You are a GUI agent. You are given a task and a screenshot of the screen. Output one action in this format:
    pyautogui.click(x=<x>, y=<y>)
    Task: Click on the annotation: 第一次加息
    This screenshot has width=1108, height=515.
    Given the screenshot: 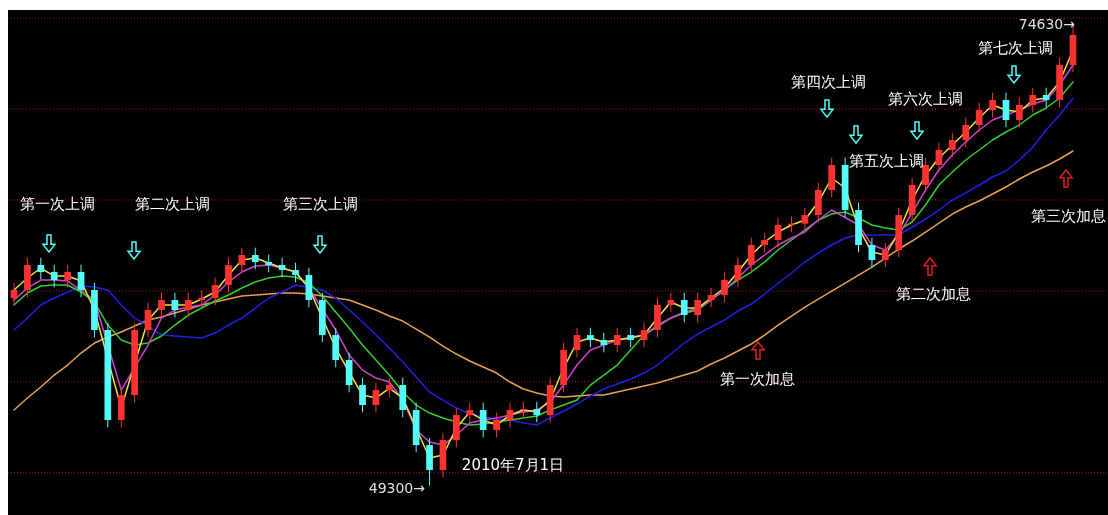 What is the action you would take?
    pyautogui.click(x=757, y=379)
    